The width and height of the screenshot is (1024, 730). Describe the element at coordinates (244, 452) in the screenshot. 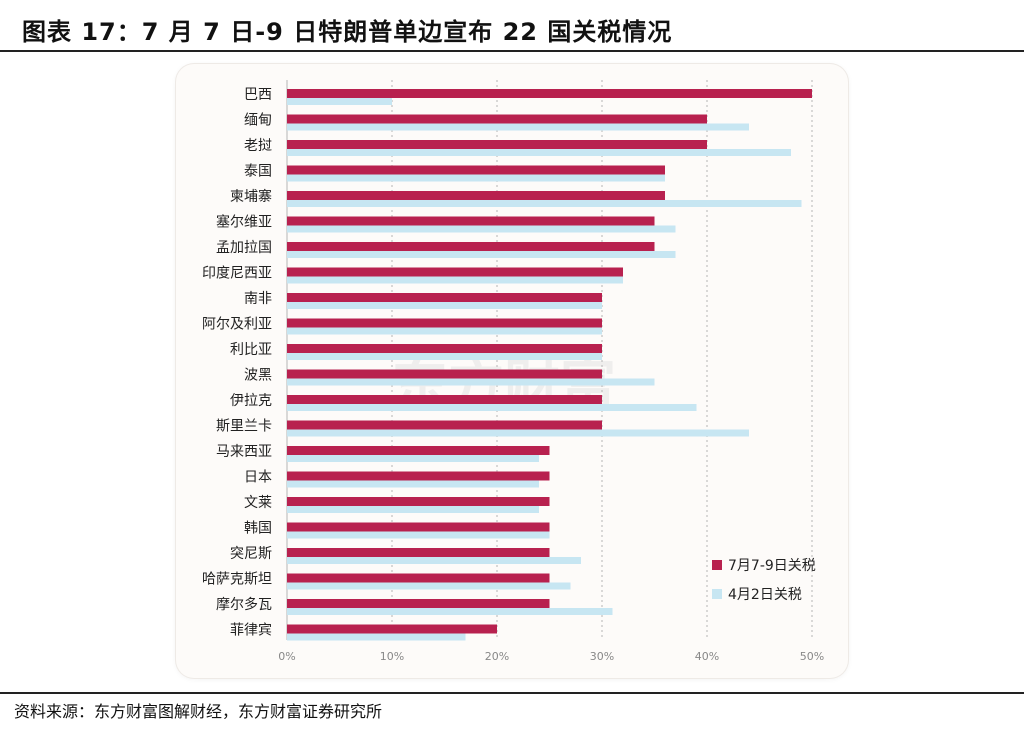

I see `category-label: 马来西亚` at that location.